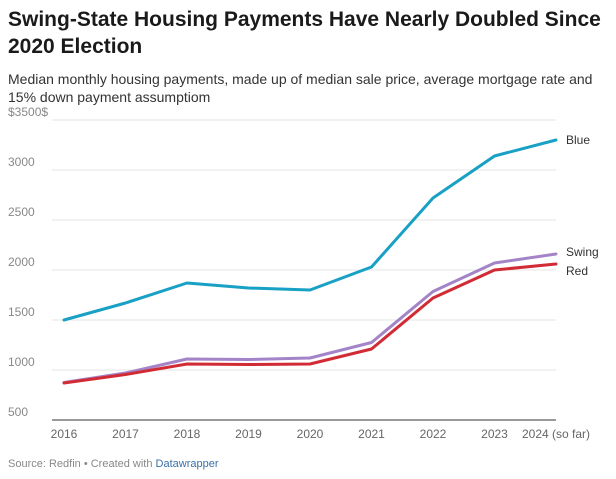 The height and width of the screenshot is (479, 616). What do you see at coordinates (494, 434) in the screenshot?
I see `x-tick-label: 2023` at bounding box center [494, 434].